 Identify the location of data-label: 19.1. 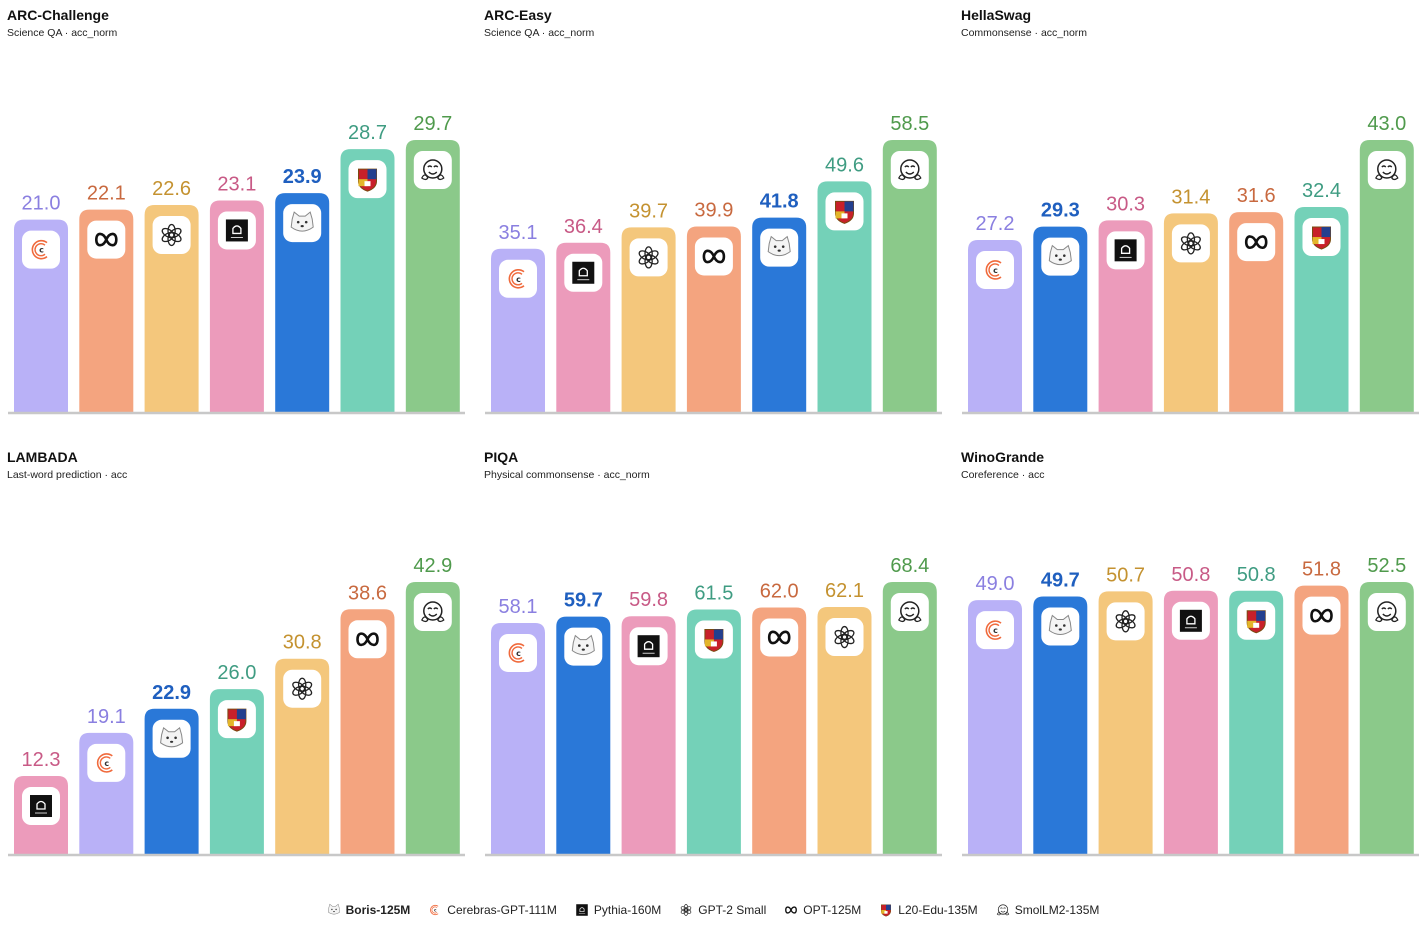
(106, 717).